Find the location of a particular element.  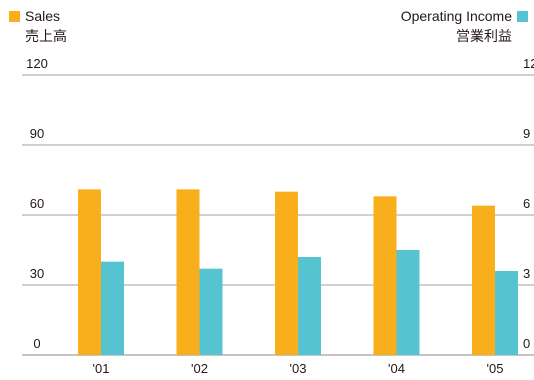

y-tick-label-right: 6 is located at coordinates (526, 203).